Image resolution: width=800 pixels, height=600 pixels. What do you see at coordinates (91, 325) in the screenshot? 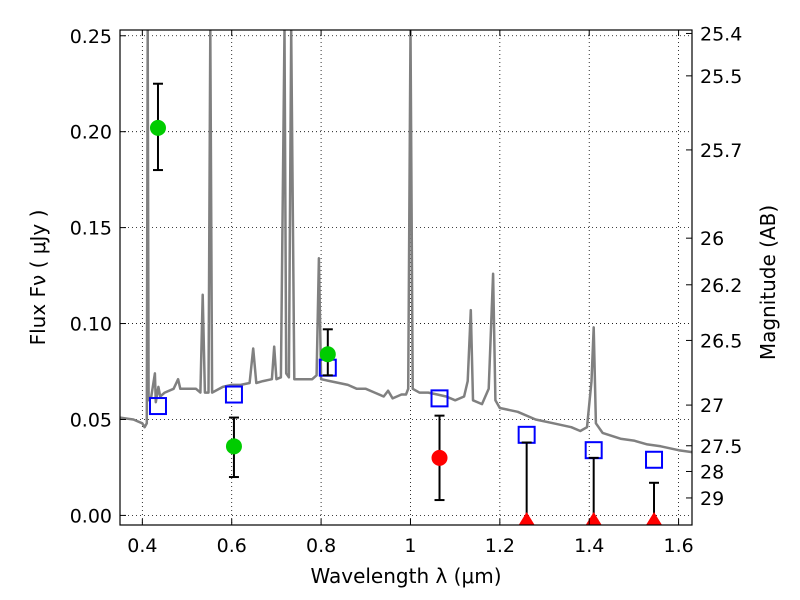
I see `y-tick-label: 0.10` at bounding box center [91, 325].